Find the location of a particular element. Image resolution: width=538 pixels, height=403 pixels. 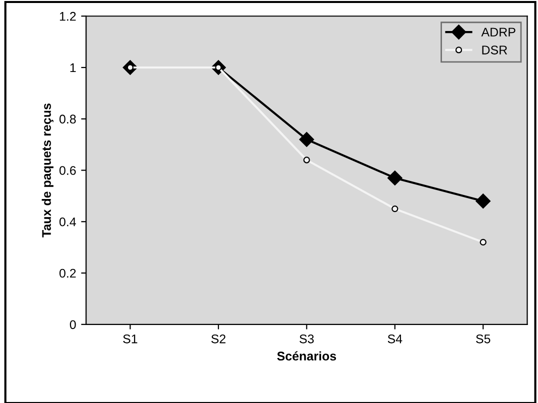

y-tick-label: 0.8 is located at coordinates (67, 119).